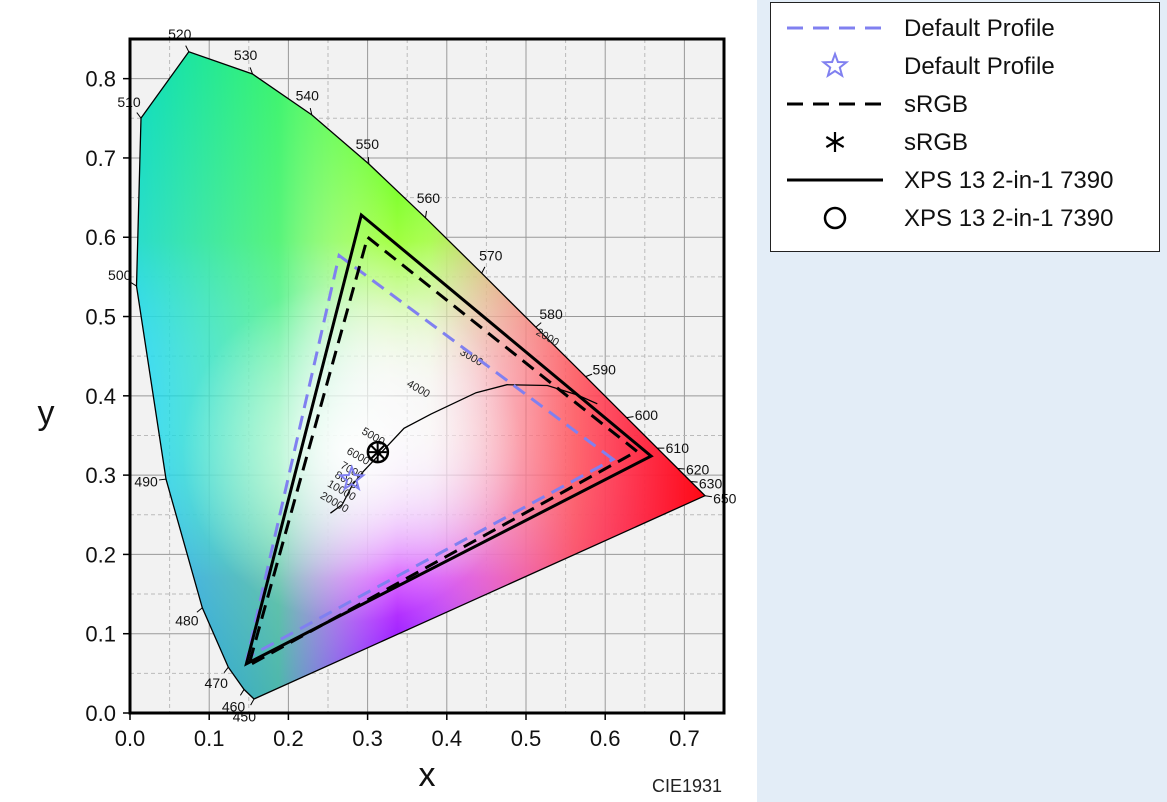 The image size is (1167, 802). What do you see at coordinates (209, 738) in the screenshot?
I see `x-tick-label: 0.1` at bounding box center [209, 738].